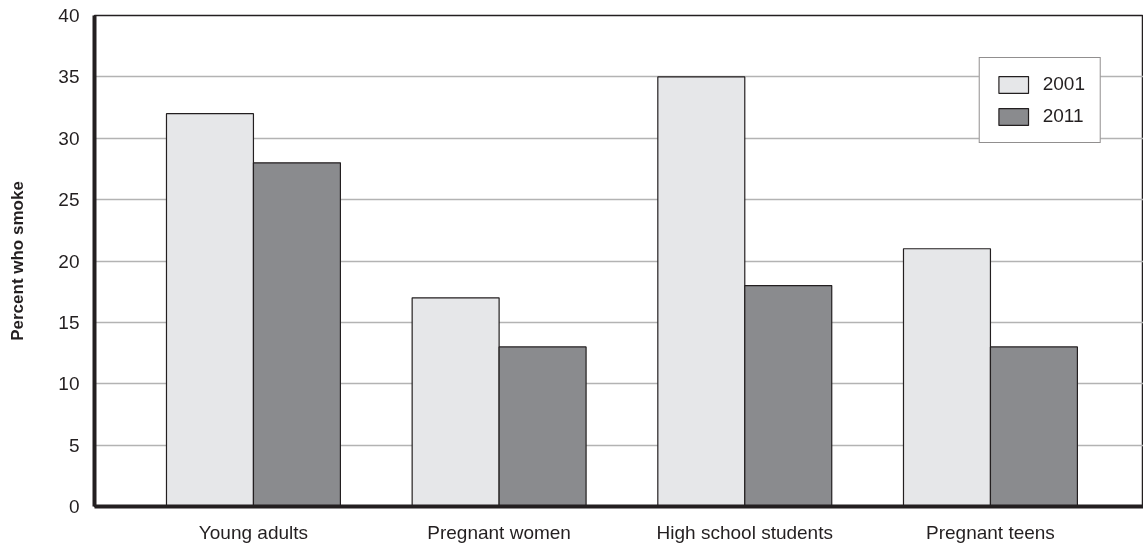 The image size is (1143, 545). I want to click on y-tick-label: 20, so click(69, 261).